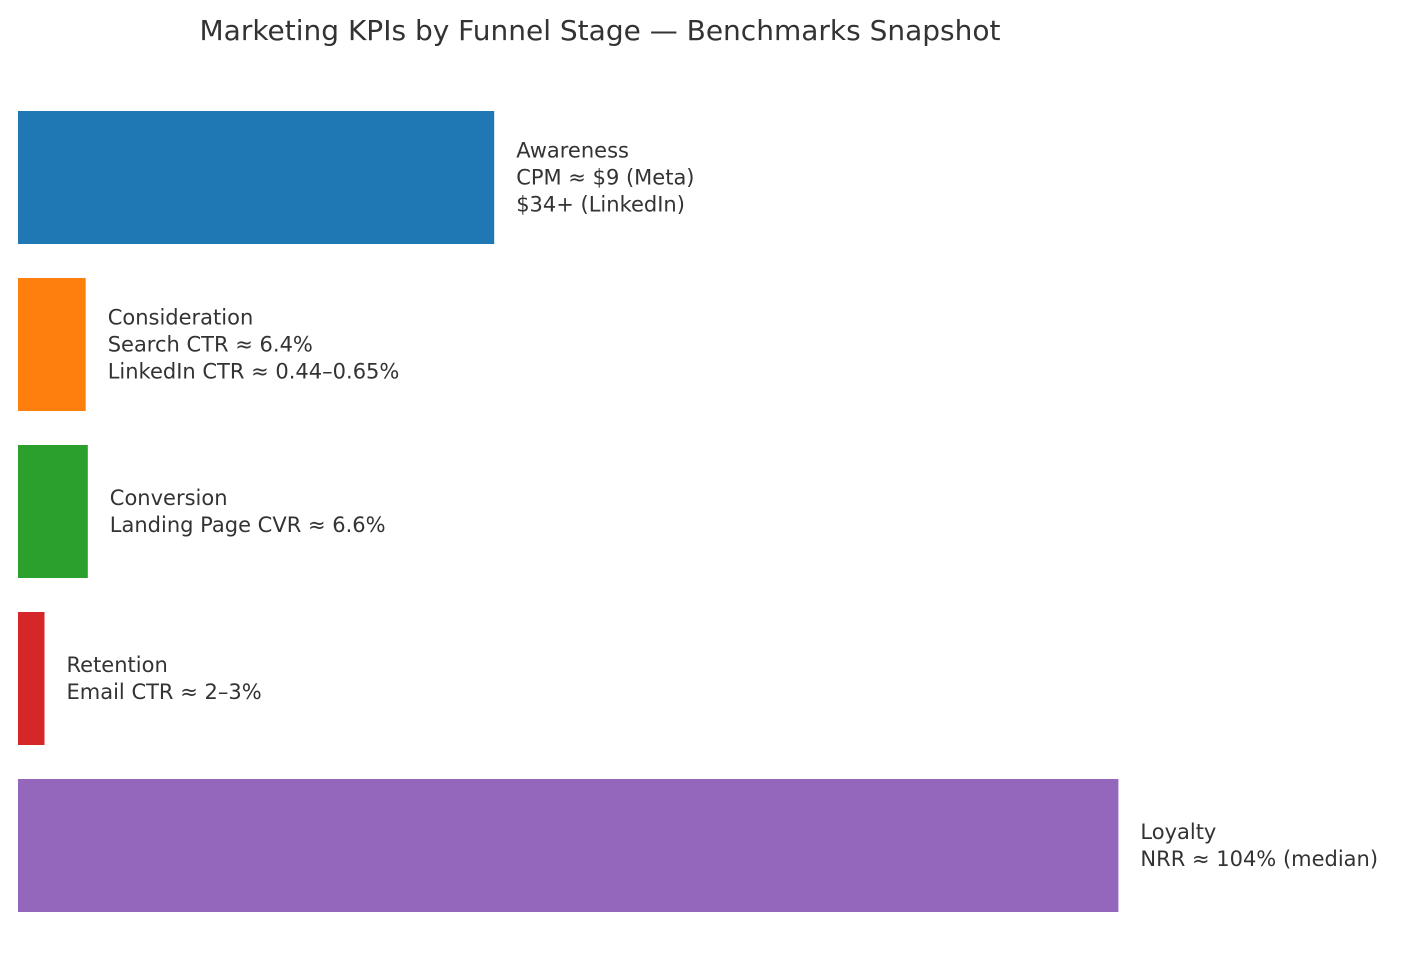 This screenshot has width=1420, height=971. Describe the element at coordinates (1259, 845) in the screenshot. I see `bar-label-loyalty: Loyalty NRR ≈ 104% (median)` at that location.